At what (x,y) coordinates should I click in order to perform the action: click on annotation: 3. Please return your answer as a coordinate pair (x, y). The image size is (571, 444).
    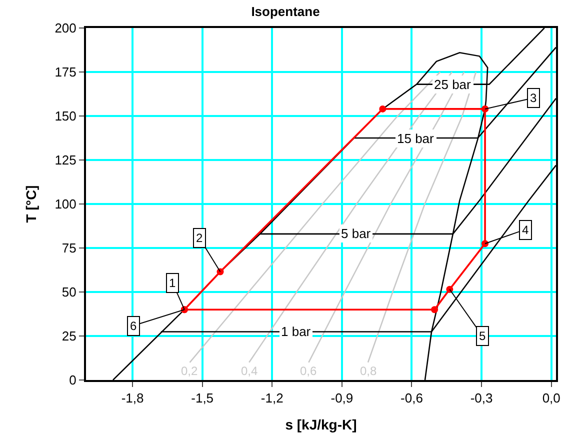
    Looking at the image, I should click on (533, 98).